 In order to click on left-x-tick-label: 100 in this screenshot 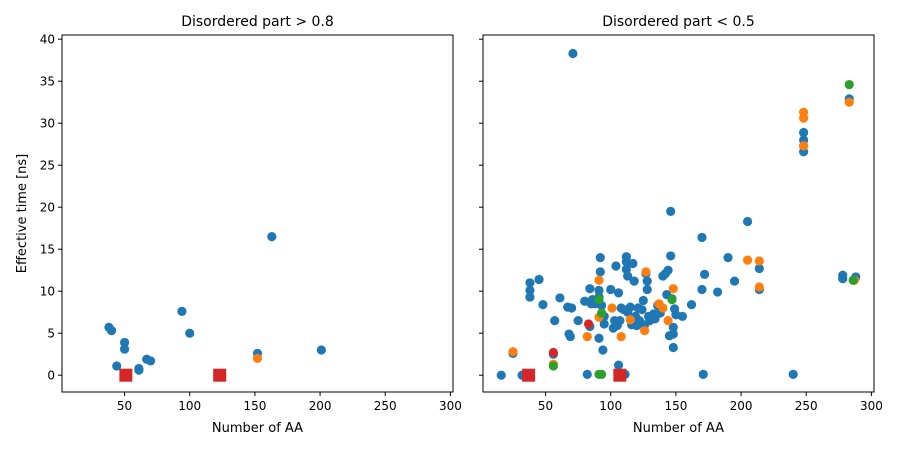, I will do `click(189, 406)`.